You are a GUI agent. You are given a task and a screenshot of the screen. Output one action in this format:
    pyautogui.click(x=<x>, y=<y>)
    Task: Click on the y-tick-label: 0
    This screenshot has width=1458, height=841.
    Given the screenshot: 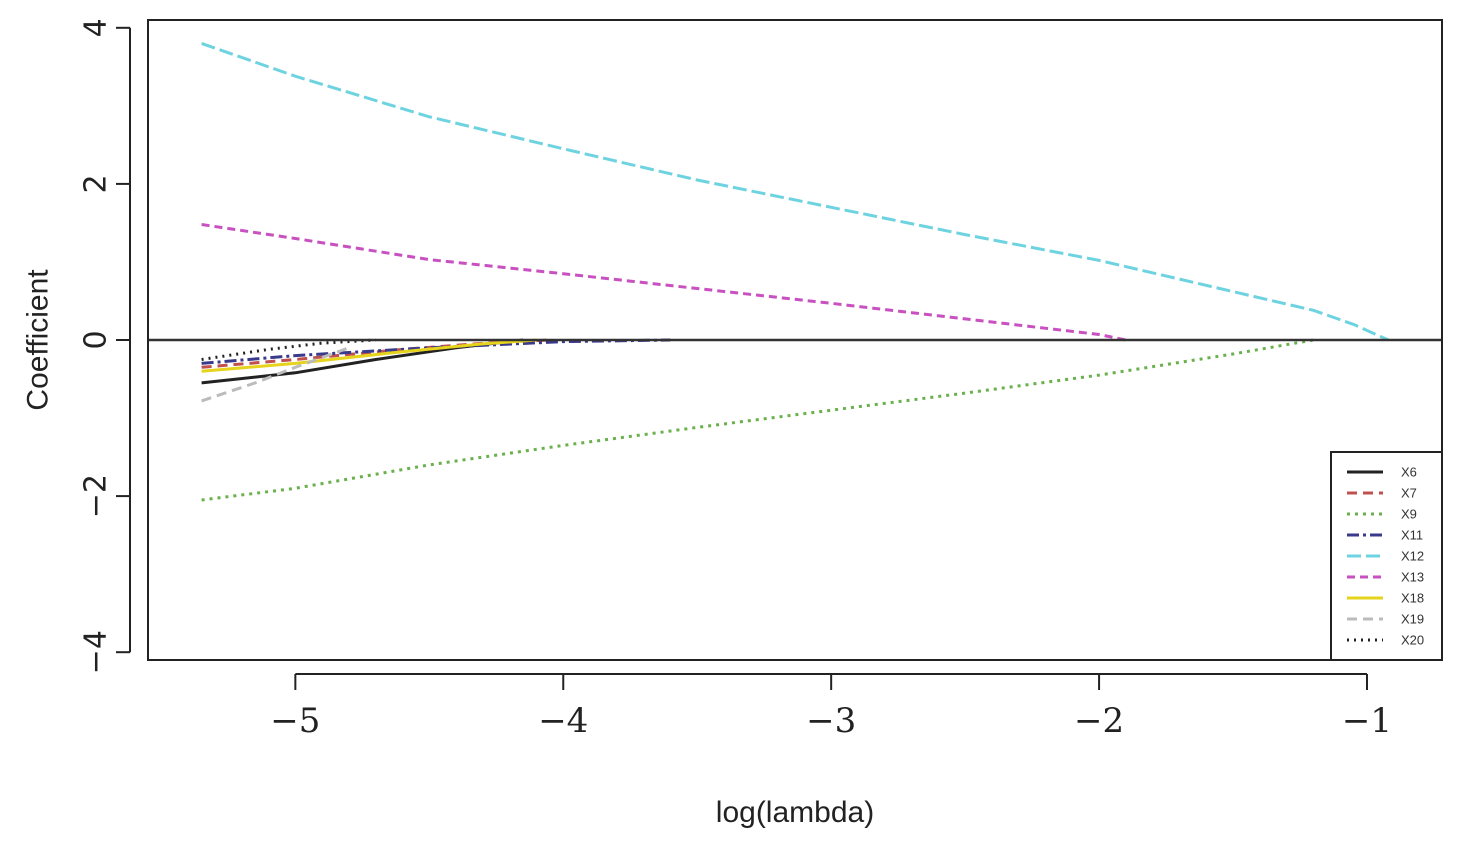 What is the action you would take?
    pyautogui.click(x=96, y=339)
    